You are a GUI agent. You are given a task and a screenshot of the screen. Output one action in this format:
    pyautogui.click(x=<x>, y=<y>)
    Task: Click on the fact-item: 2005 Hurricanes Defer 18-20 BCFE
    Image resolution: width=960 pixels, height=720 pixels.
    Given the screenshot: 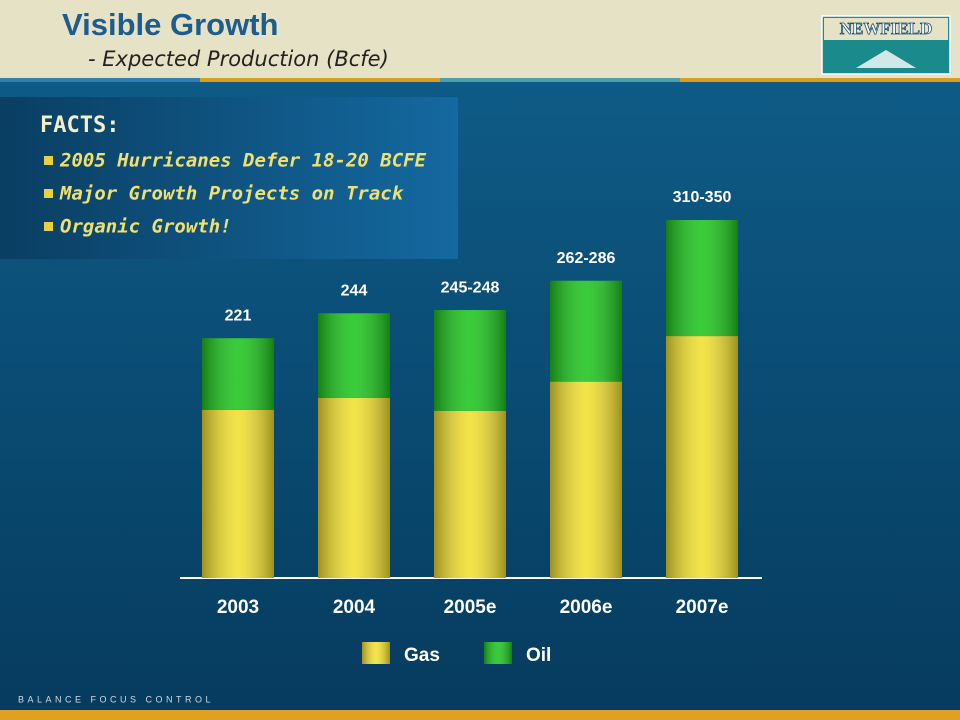 What is the action you would take?
    pyautogui.click(x=243, y=161)
    